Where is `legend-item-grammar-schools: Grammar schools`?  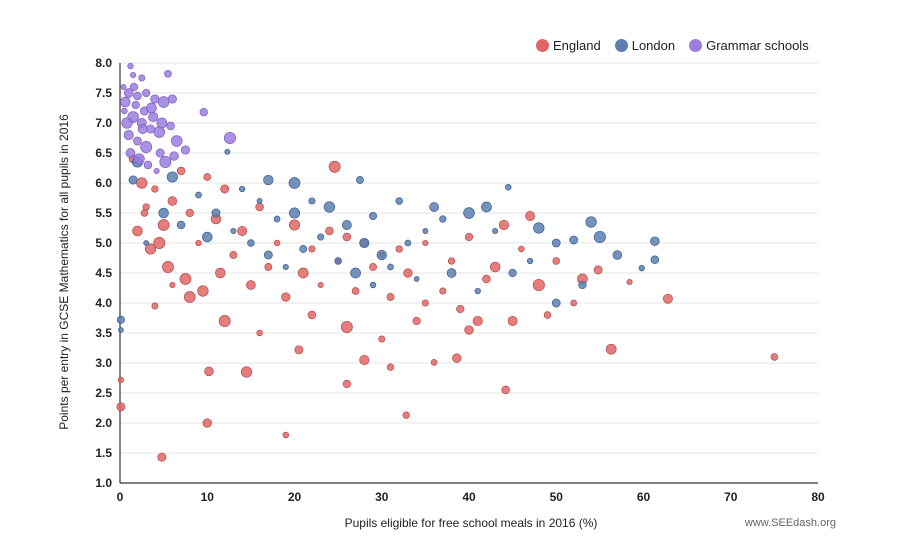
legend-item-grammar-schools: Grammar schools is located at coordinates (749, 45).